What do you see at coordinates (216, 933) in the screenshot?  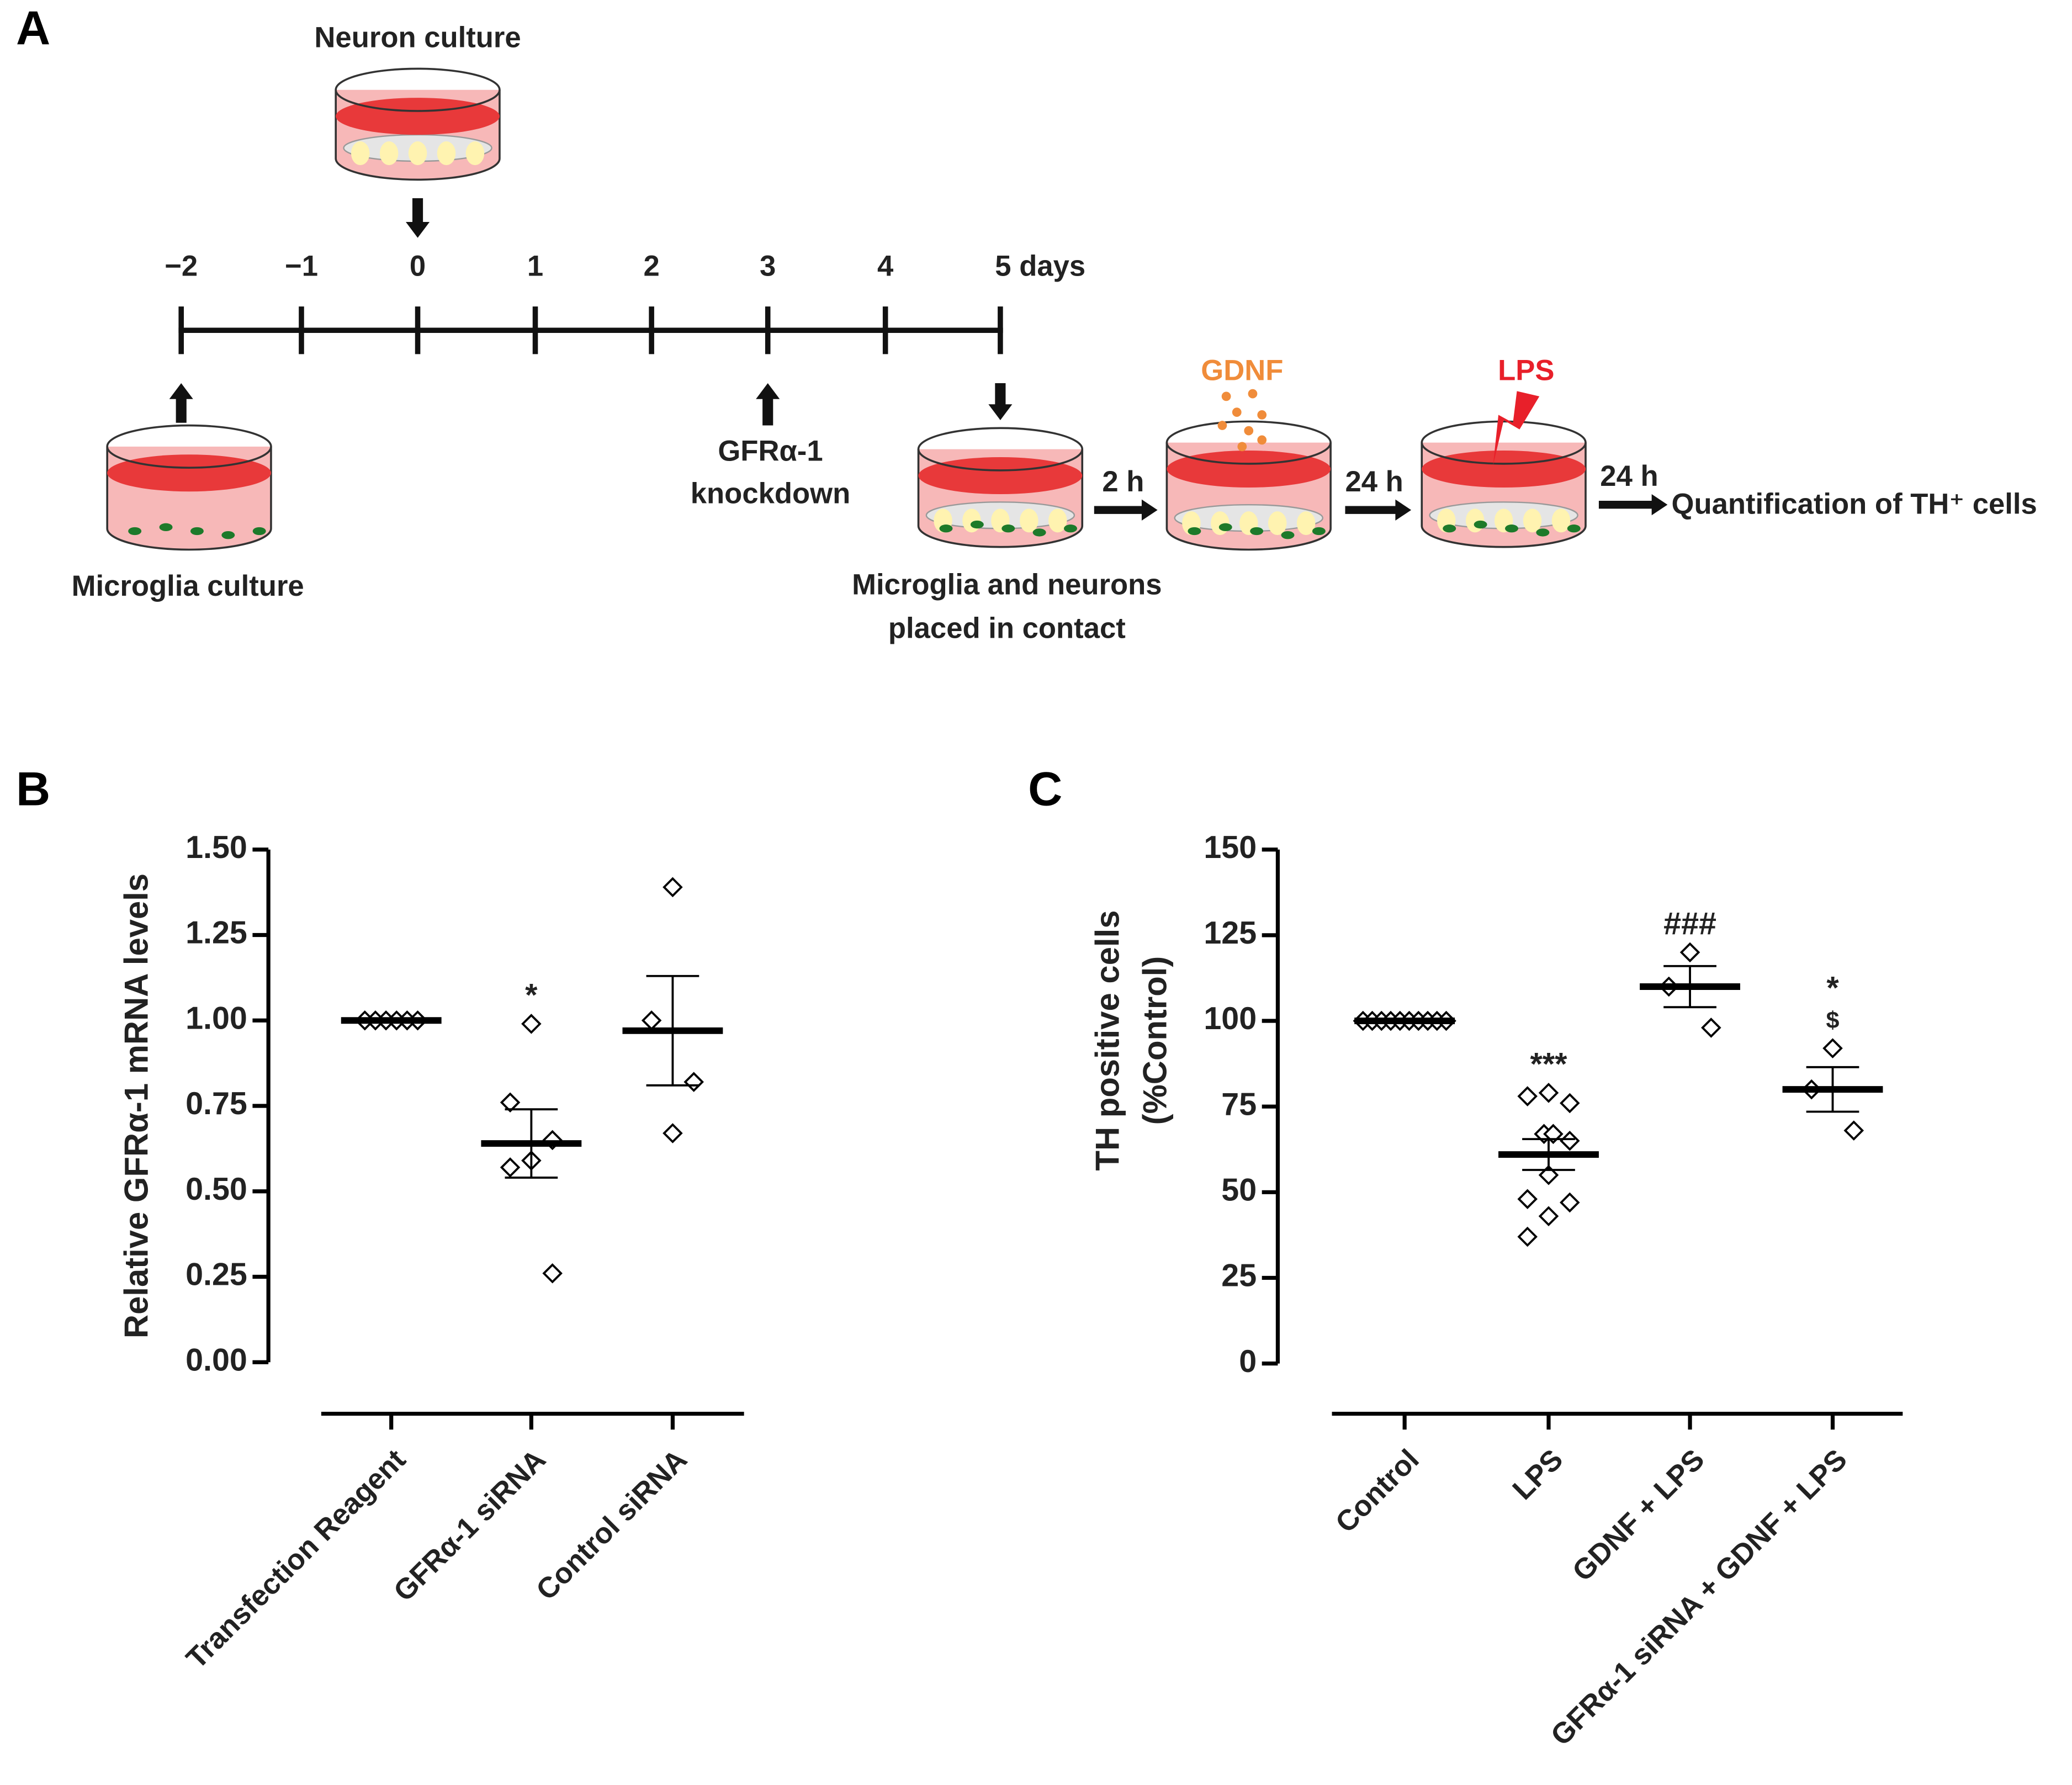 I see `y-tick-label: 1.25` at bounding box center [216, 933].